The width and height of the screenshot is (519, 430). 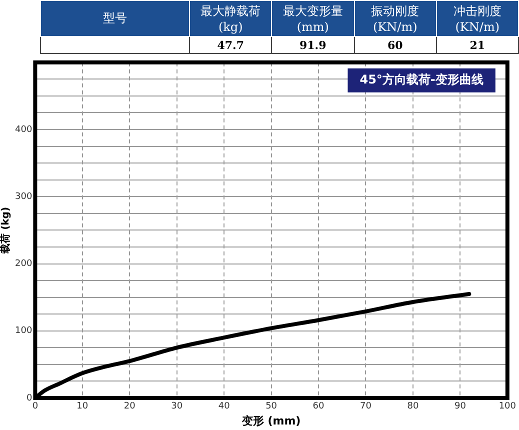 I want to click on y-tick-label: 300, so click(x=23, y=197).